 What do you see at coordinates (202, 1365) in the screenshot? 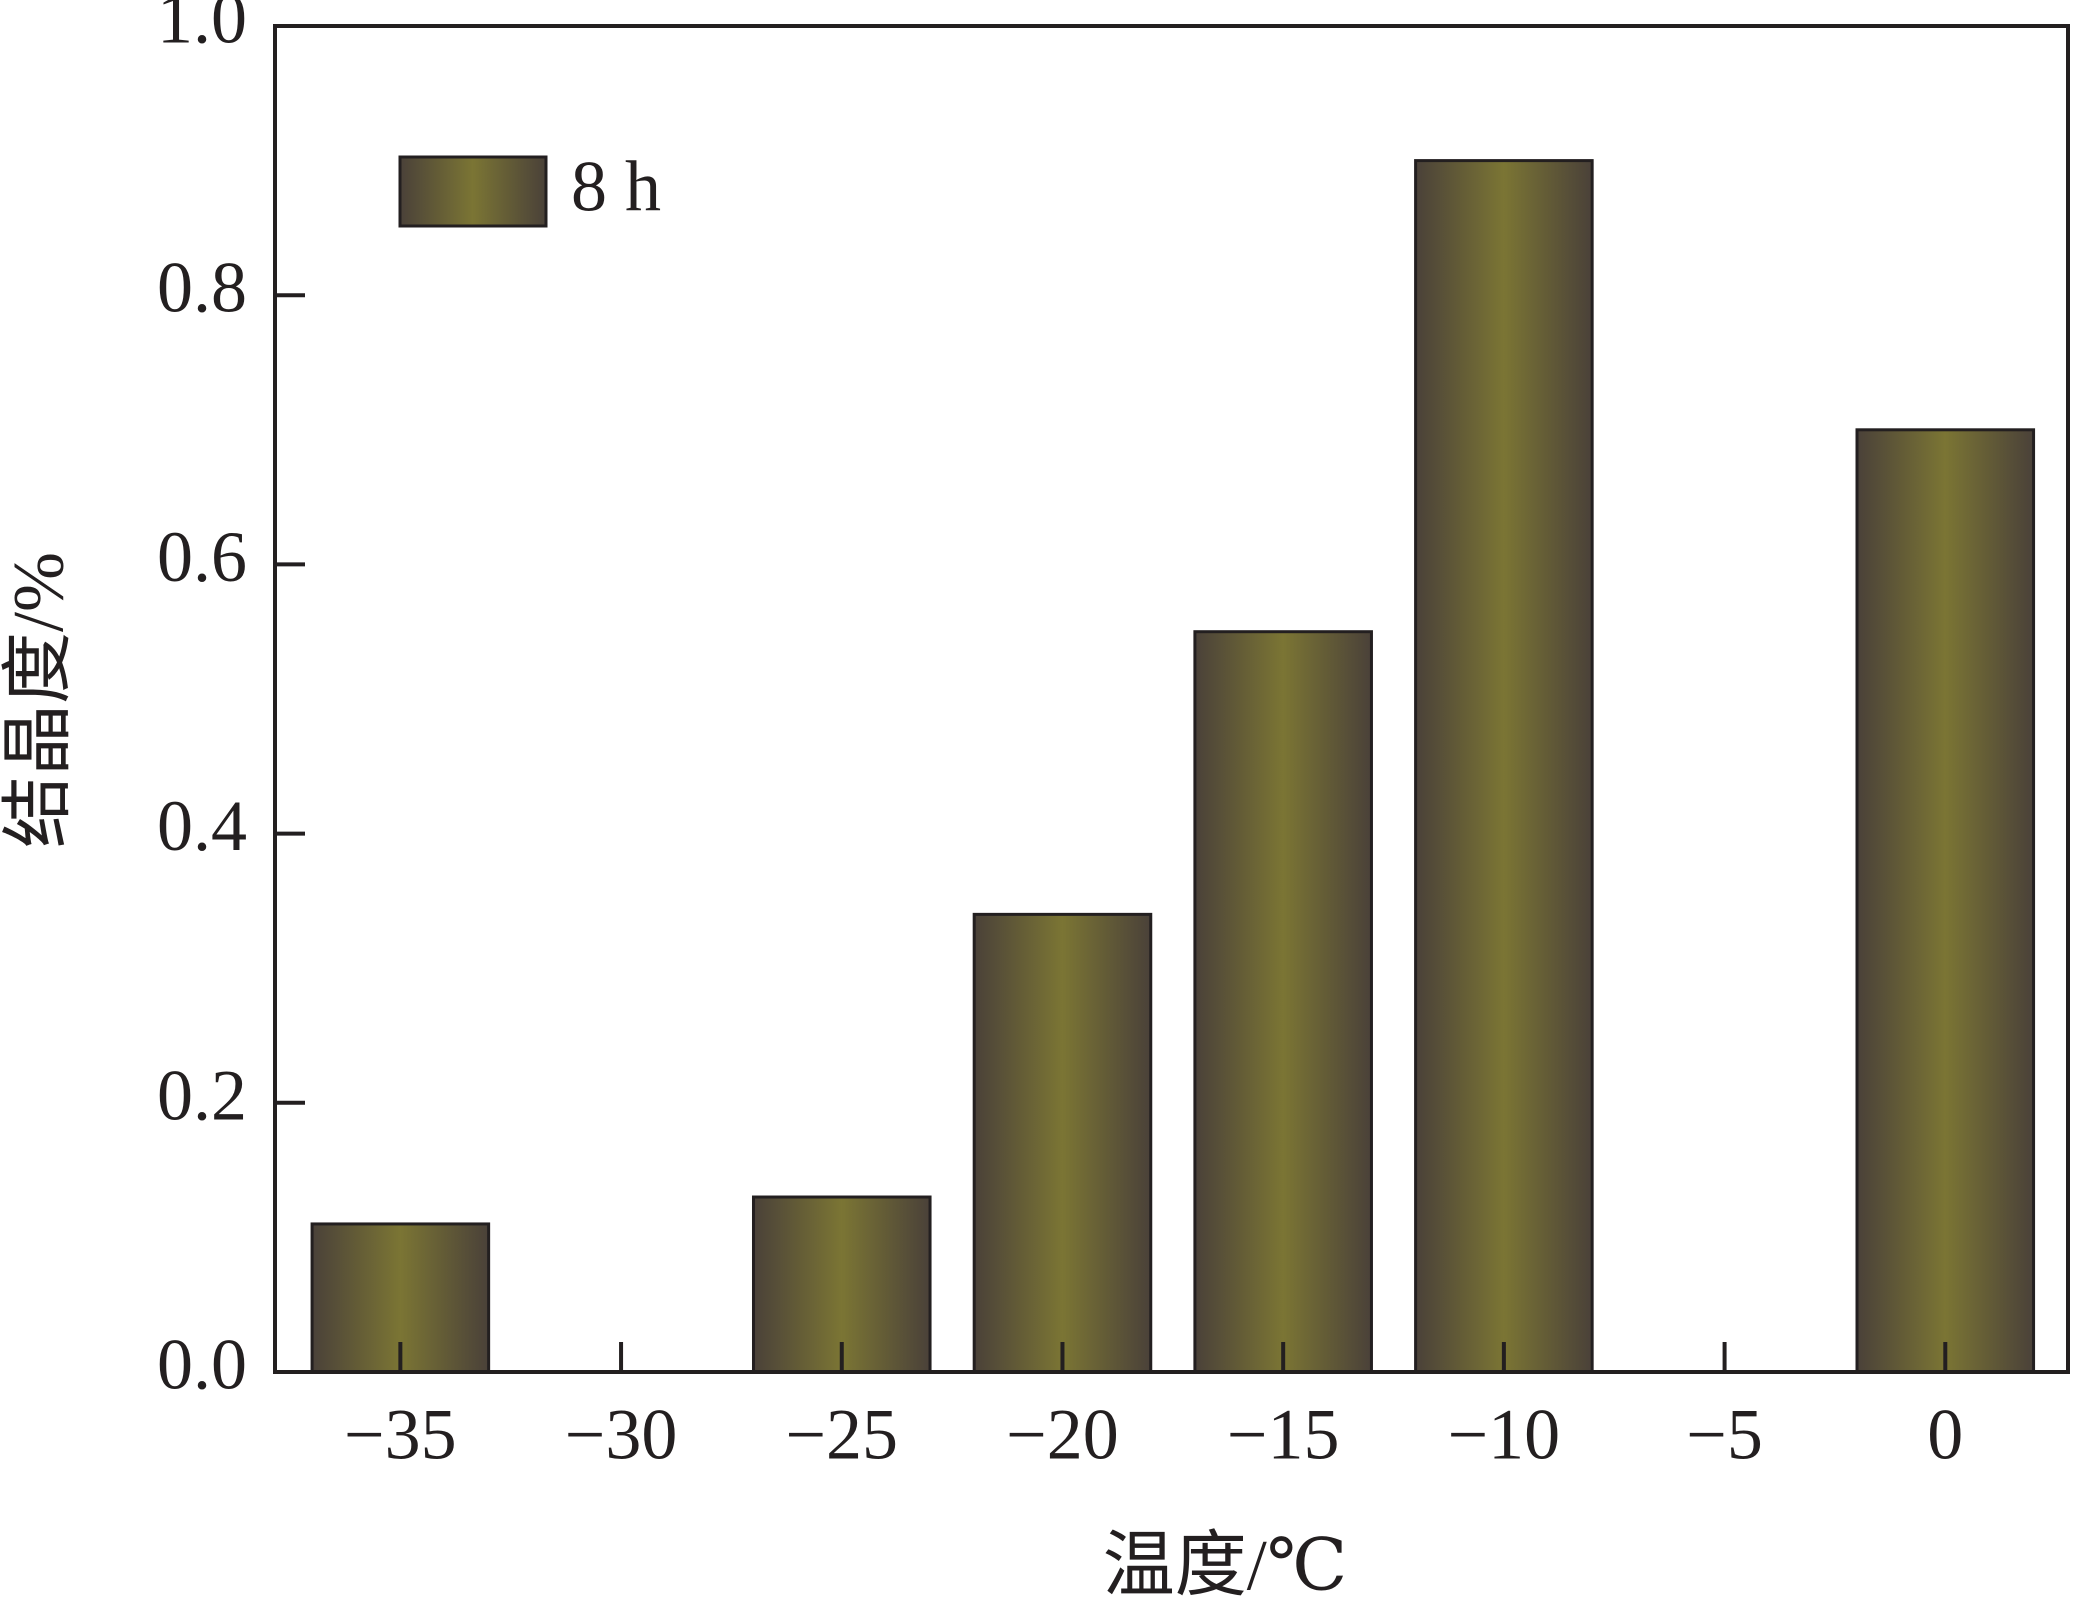
I see `y-tick-label: 0.0` at bounding box center [202, 1365].